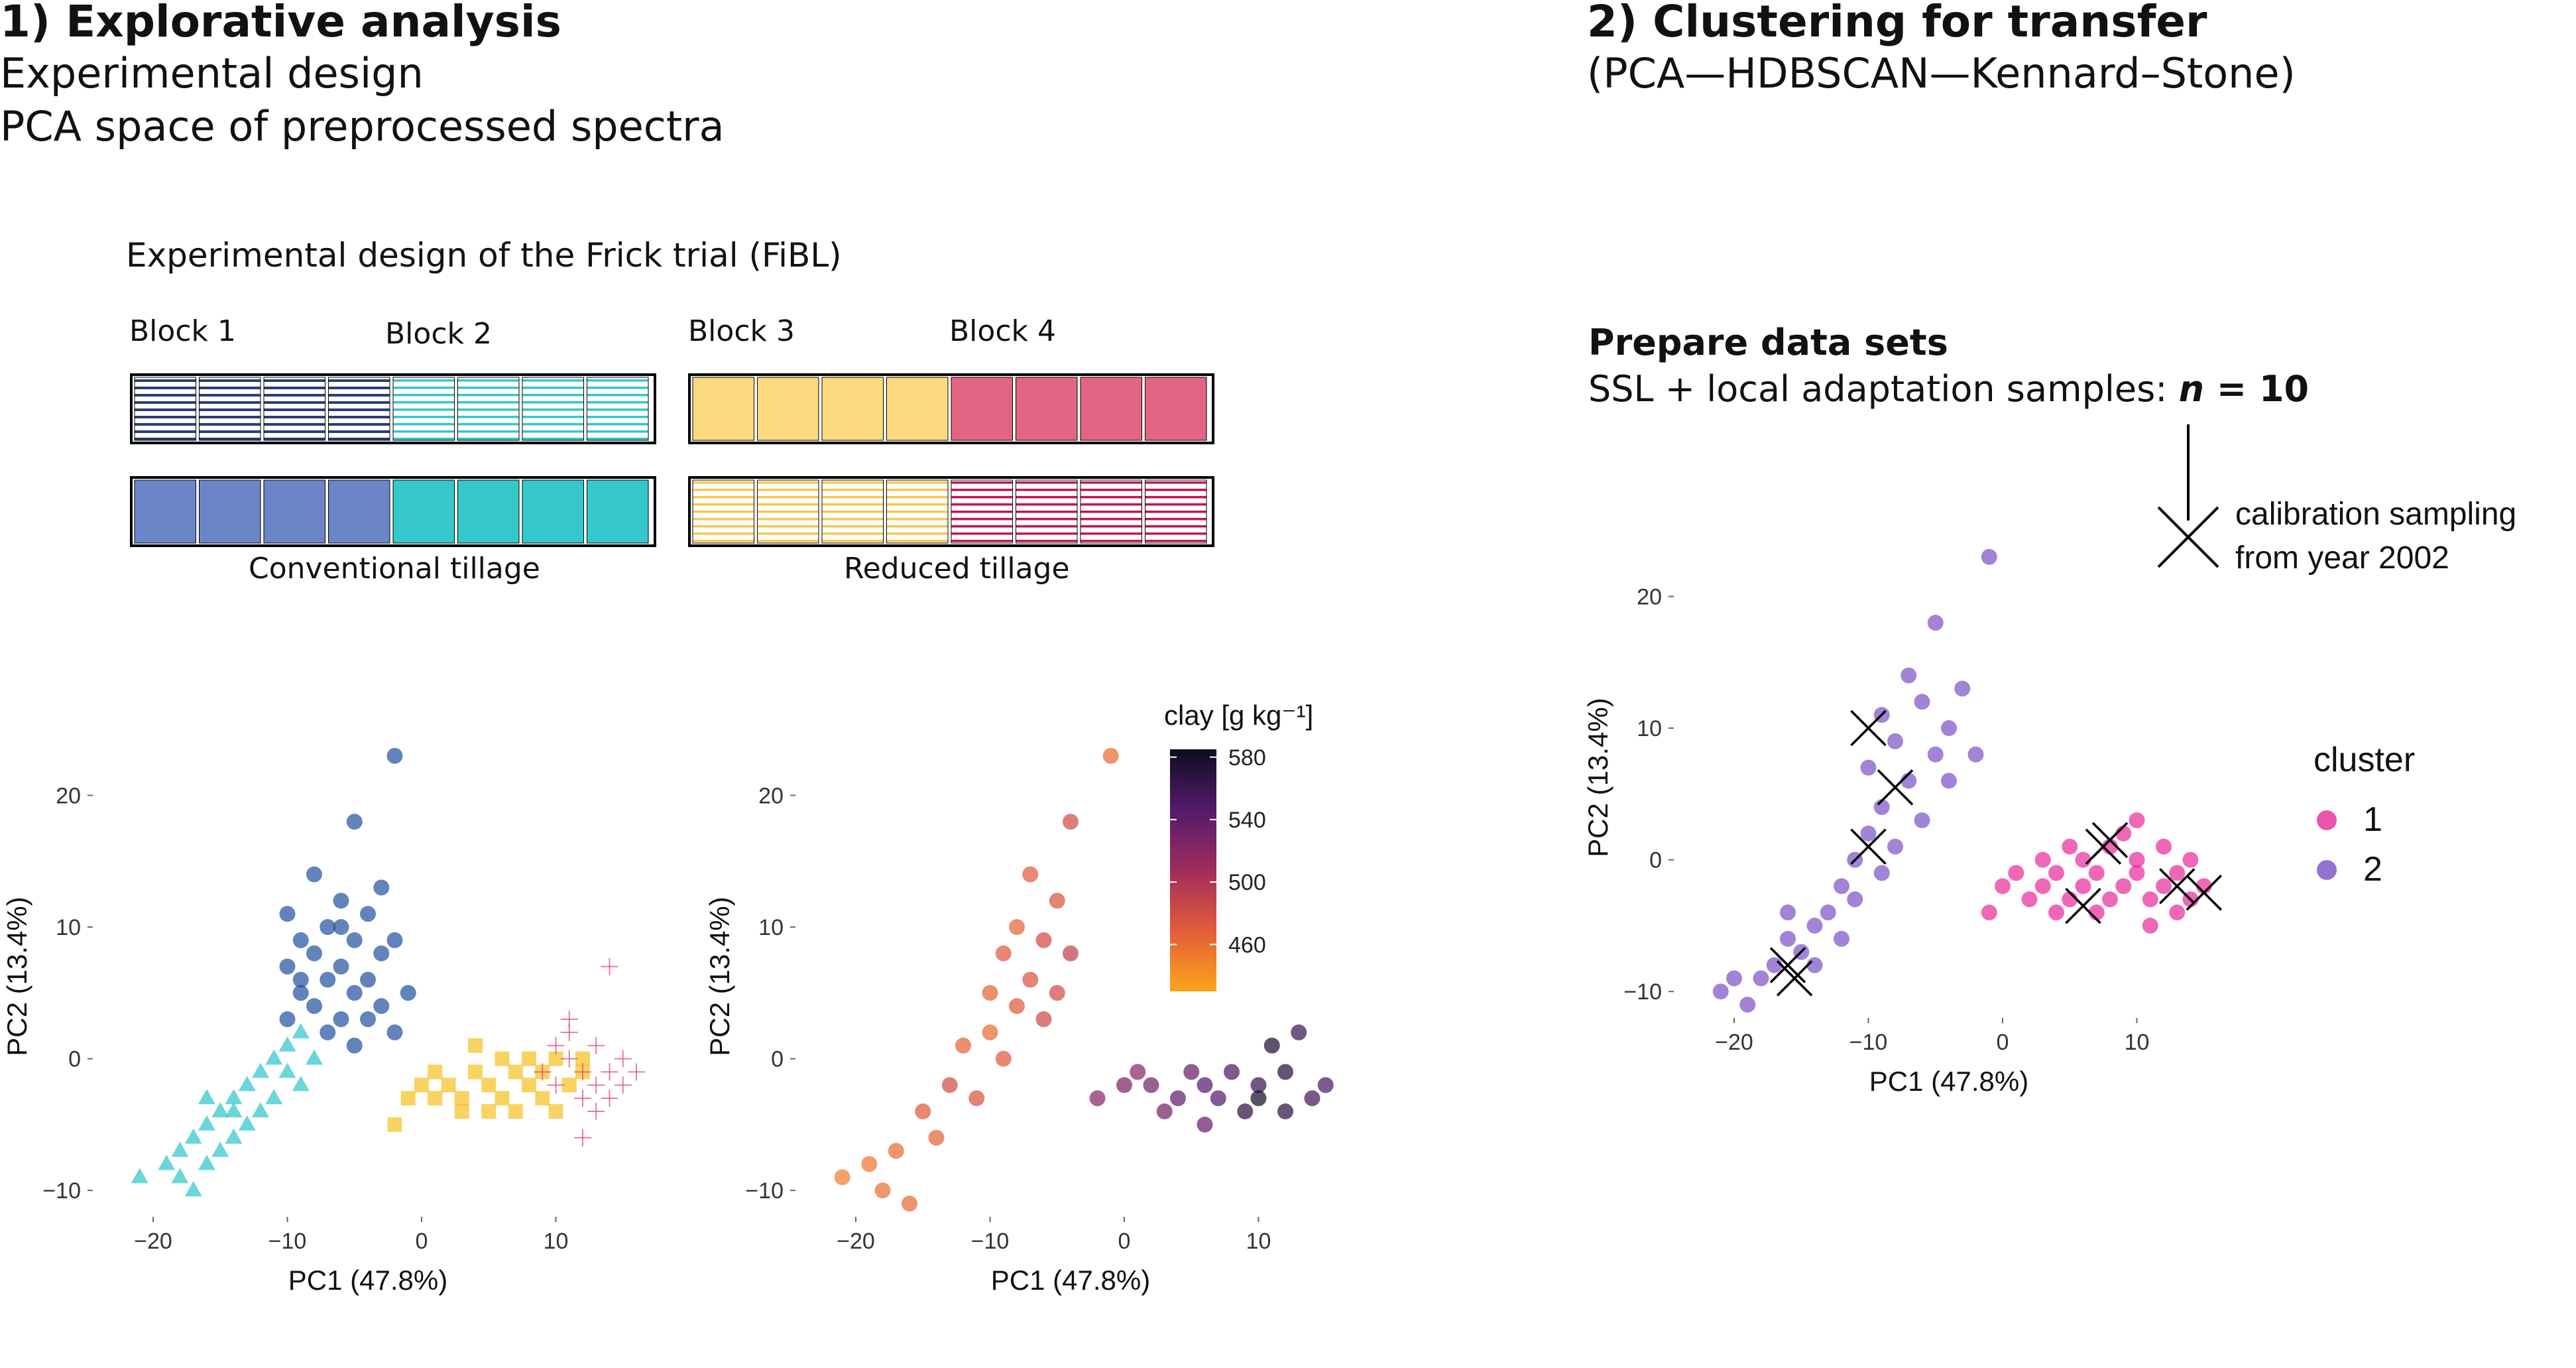 Image resolution: width=2576 pixels, height=1368 pixels. I want to click on prepare-title: Prepare data sets, so click(1768, 342).